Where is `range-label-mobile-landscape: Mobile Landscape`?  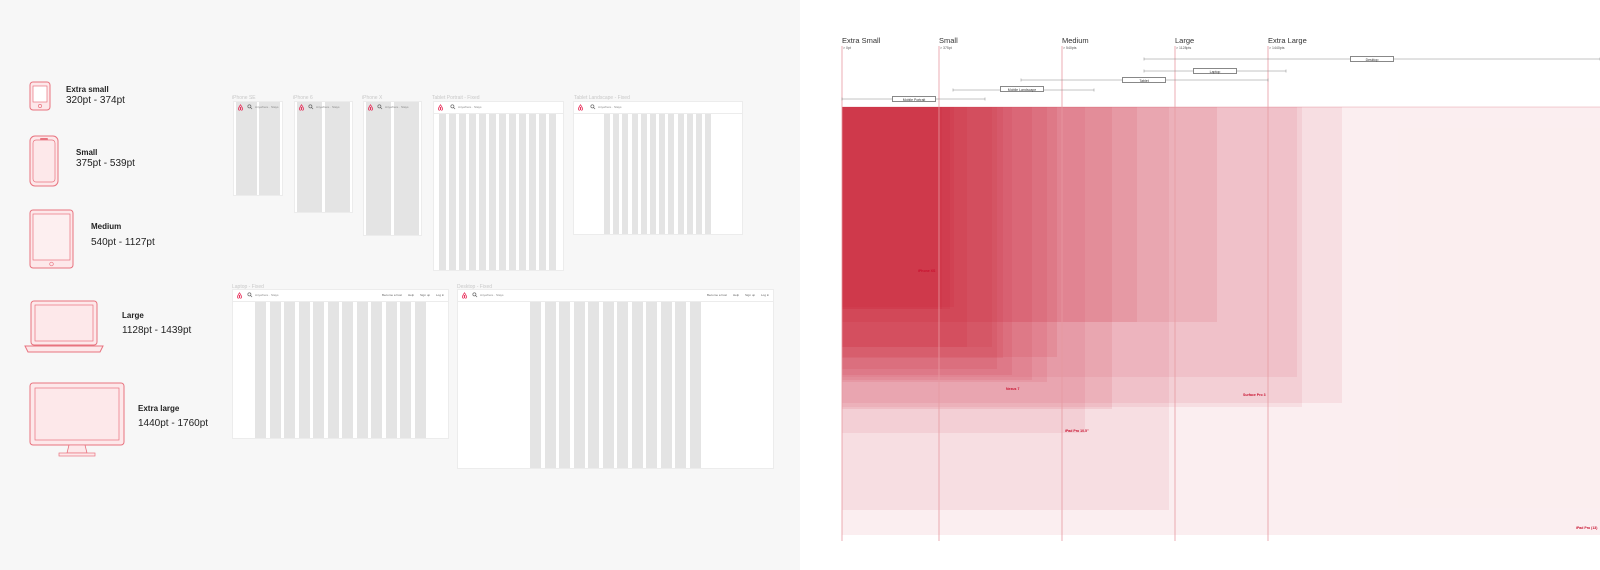
range-label-mobile-landscape: Mobile Landscape is located at coordinates (1022, 89).